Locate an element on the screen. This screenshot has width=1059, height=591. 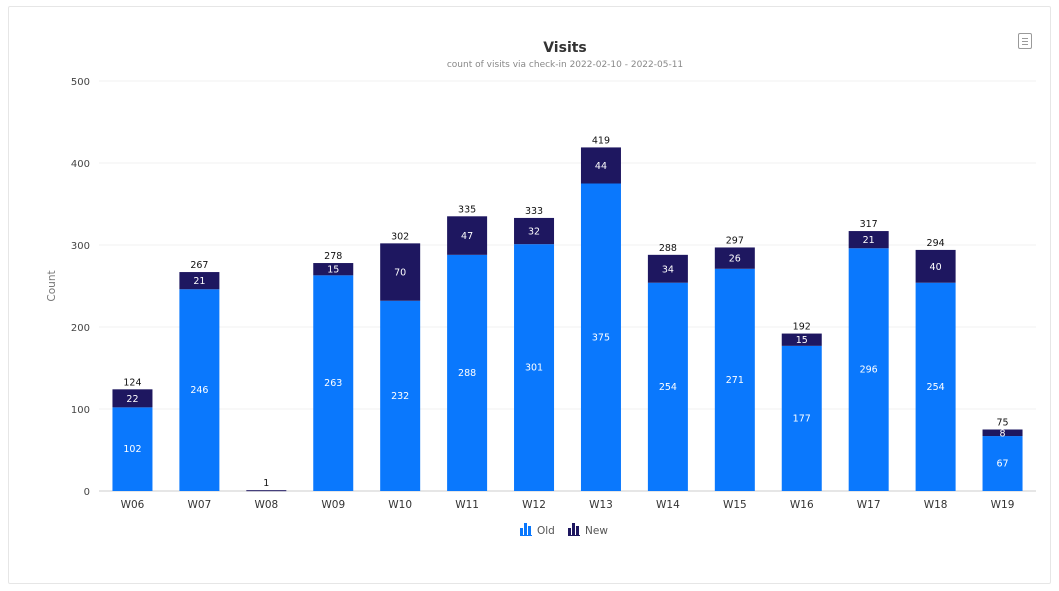
new-value-label-W10: 70 is located at coordinates (400, 273).